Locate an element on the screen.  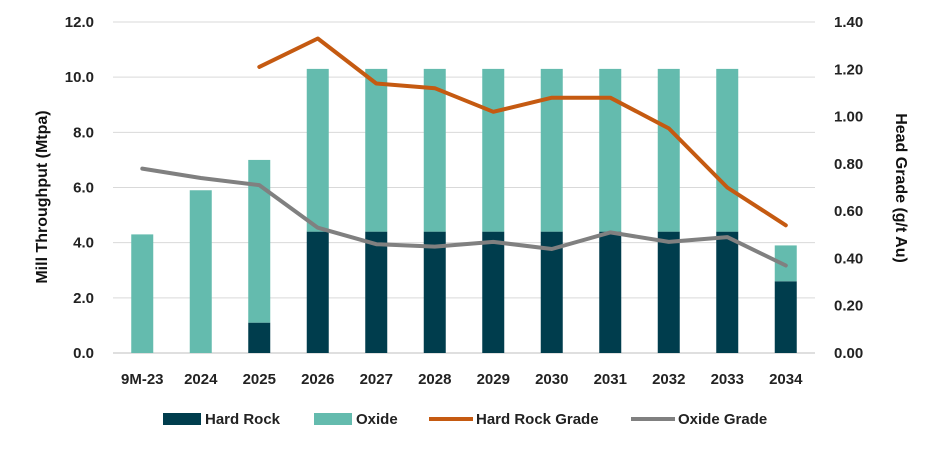
legend-label: Hard Rock is located at coordinates (243, 419).